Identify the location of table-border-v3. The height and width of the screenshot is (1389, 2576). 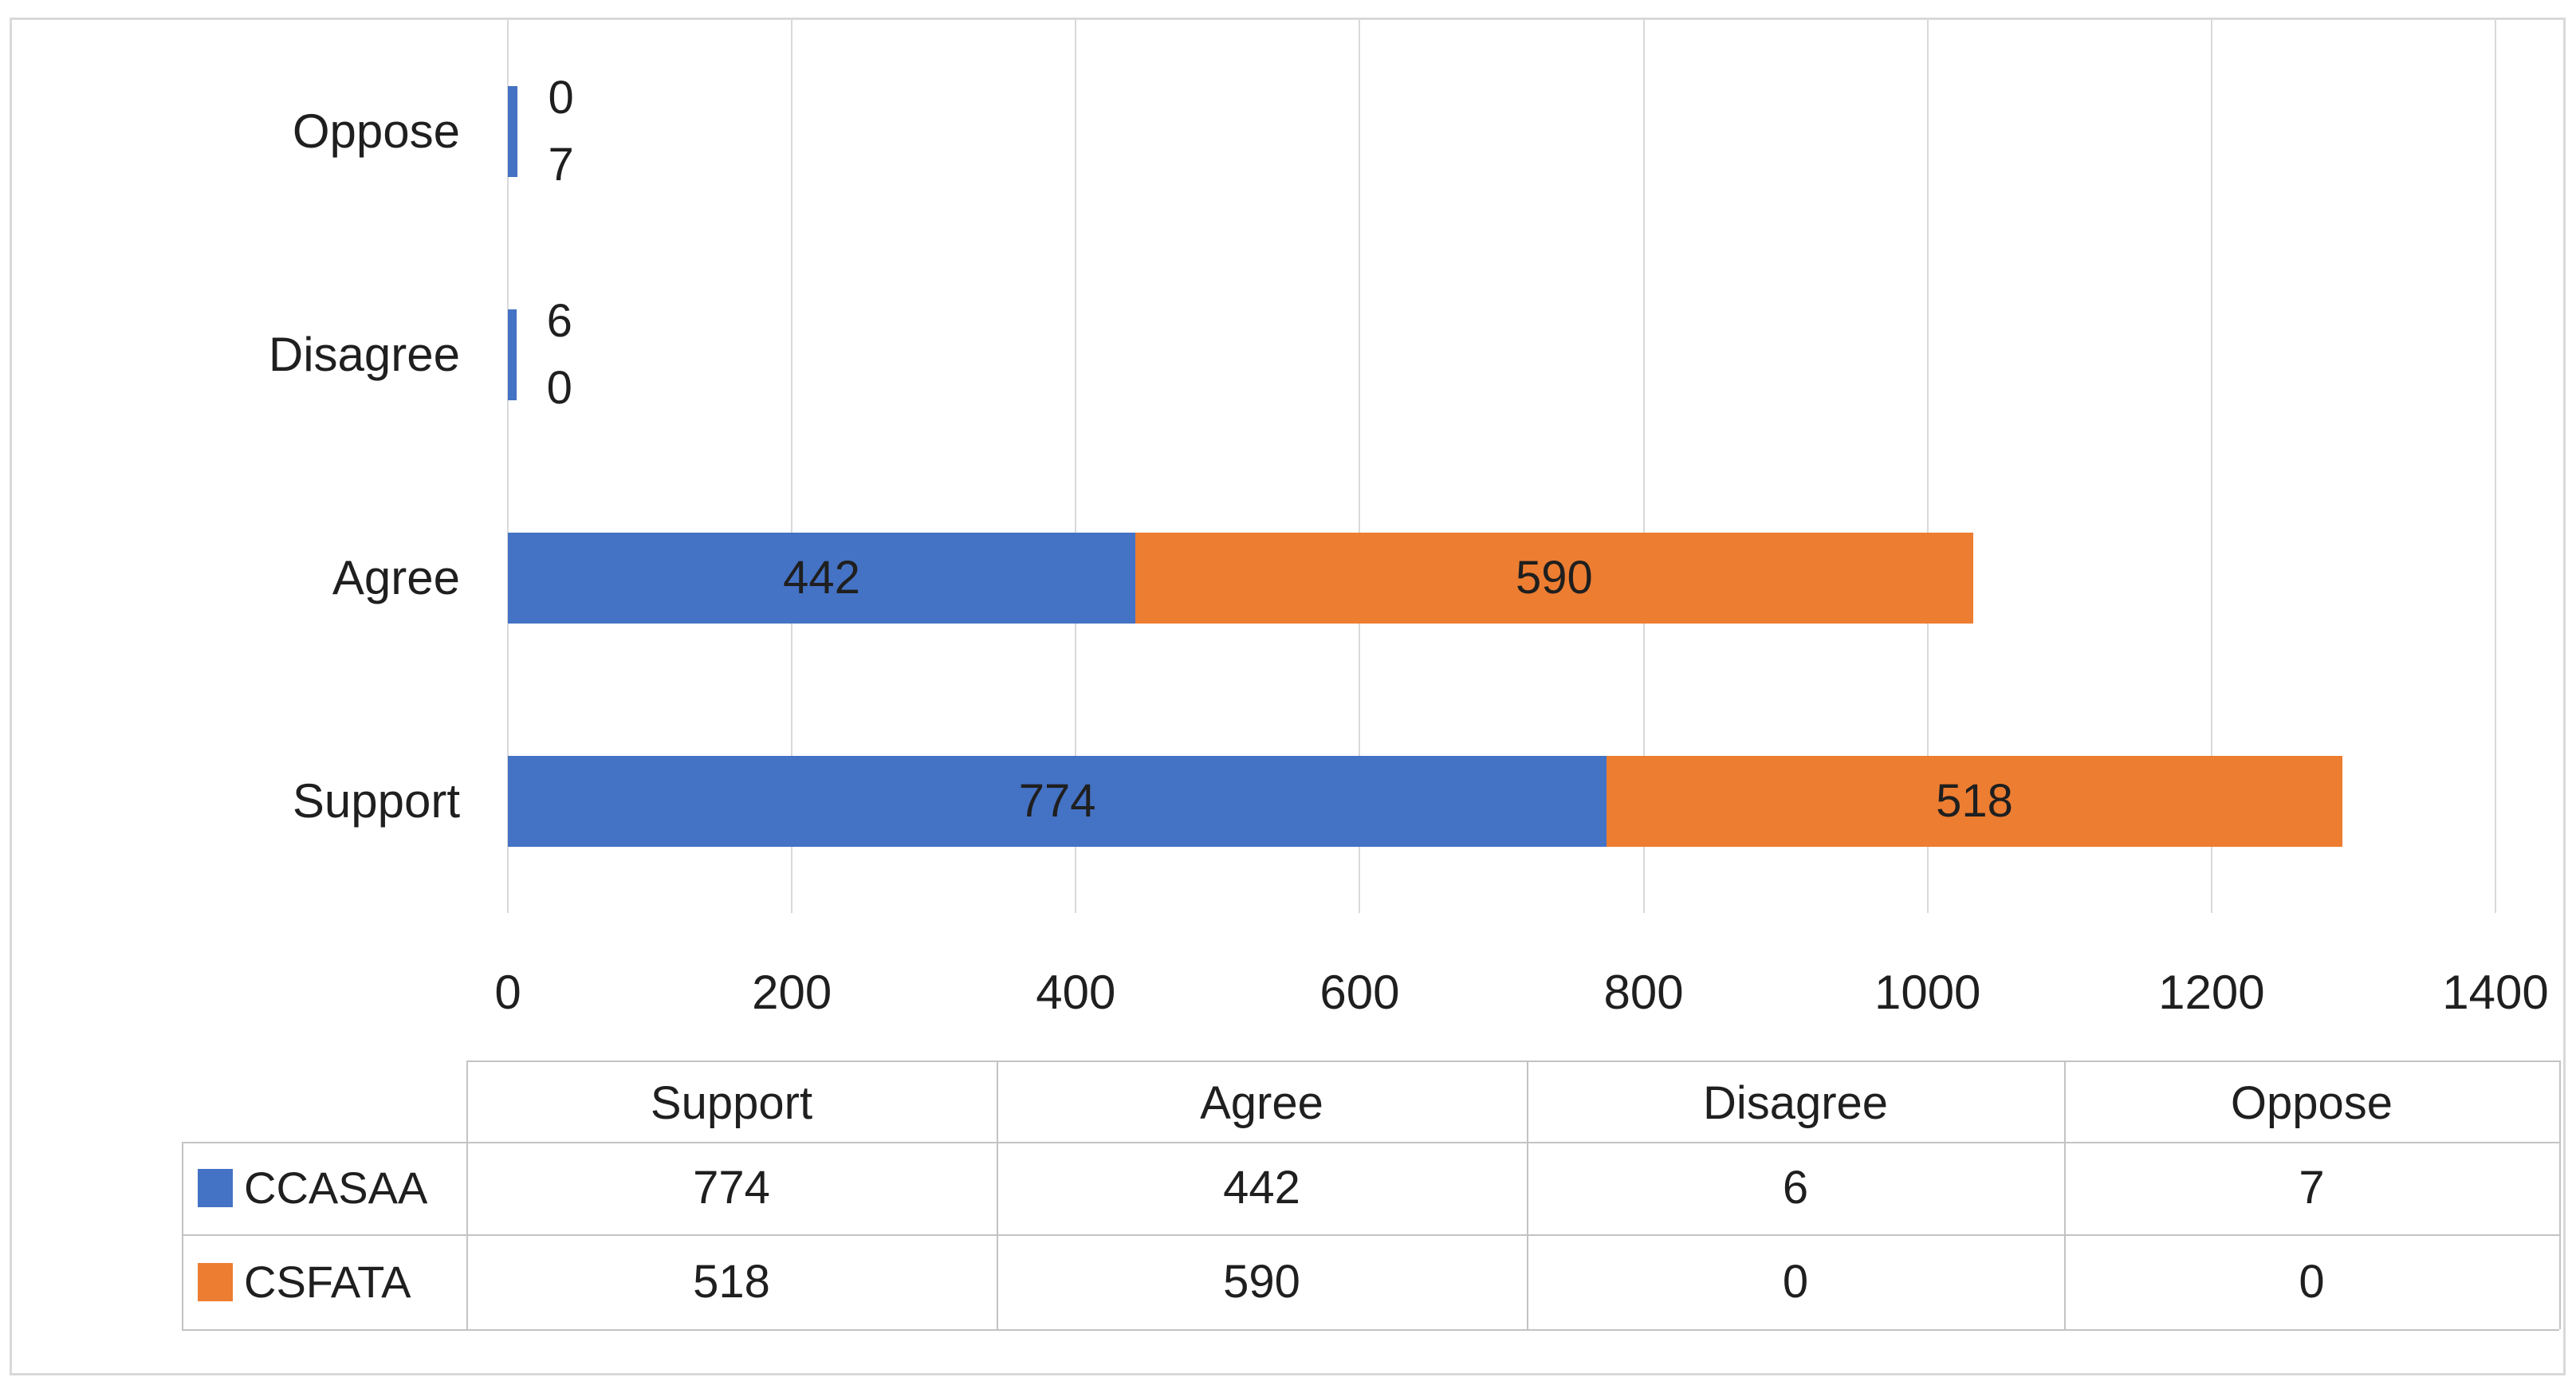
(1528, 1194).